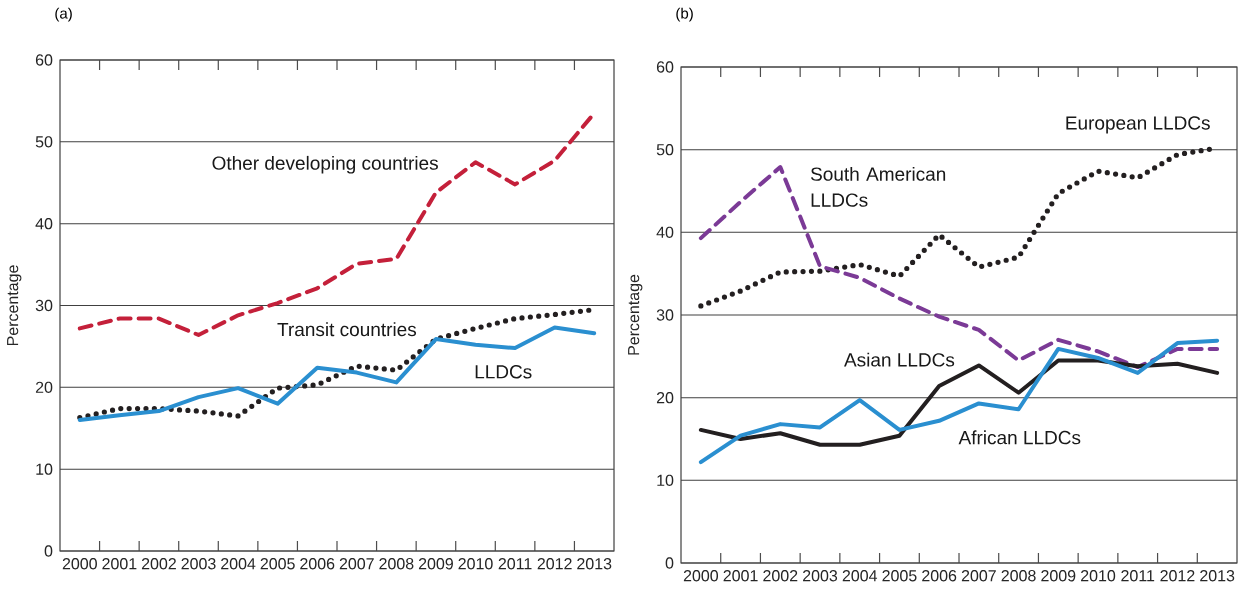 This screenshot has height=590, width=1253. I want to click on chart-title: (b), so click(684, 14).